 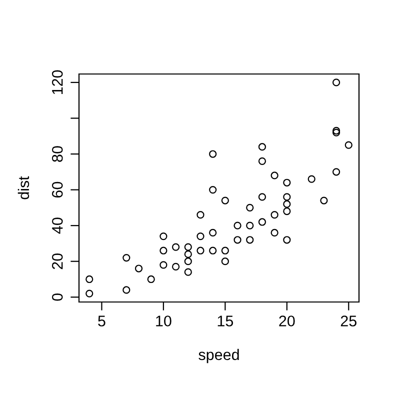 I want to click on y-tick-label: 120, so click(x=57, y=82).